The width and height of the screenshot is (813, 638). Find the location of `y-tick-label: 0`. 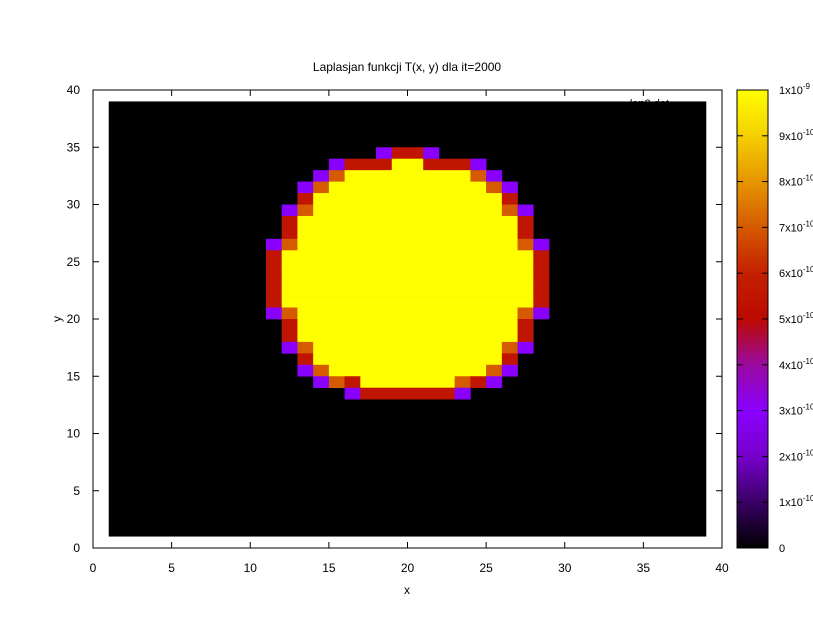

y-tick-label: 0 is located at coordinates (76, 548).